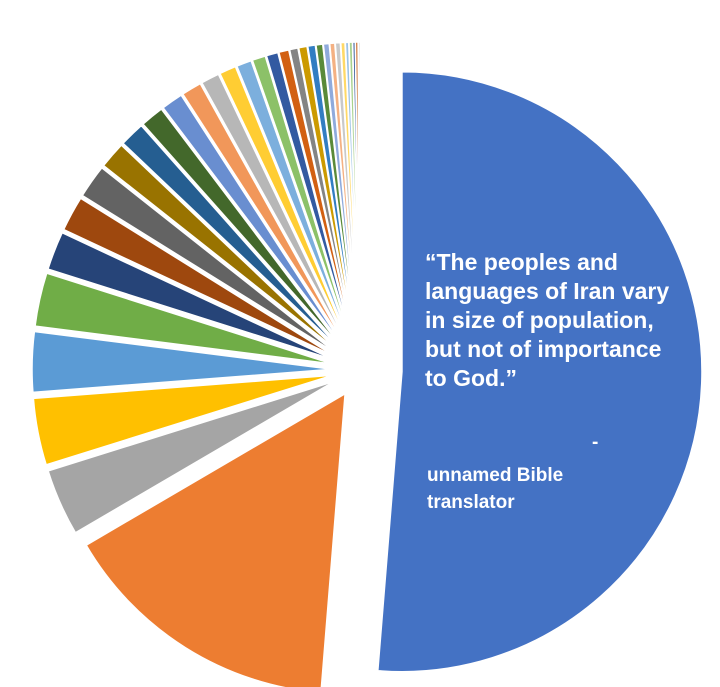 The width and height of the screenshot is (720, 687). What do you see at coordinates (595, 442) in the screenshot?
I see `attribution-dash: -` at bounding box center [595, 442].